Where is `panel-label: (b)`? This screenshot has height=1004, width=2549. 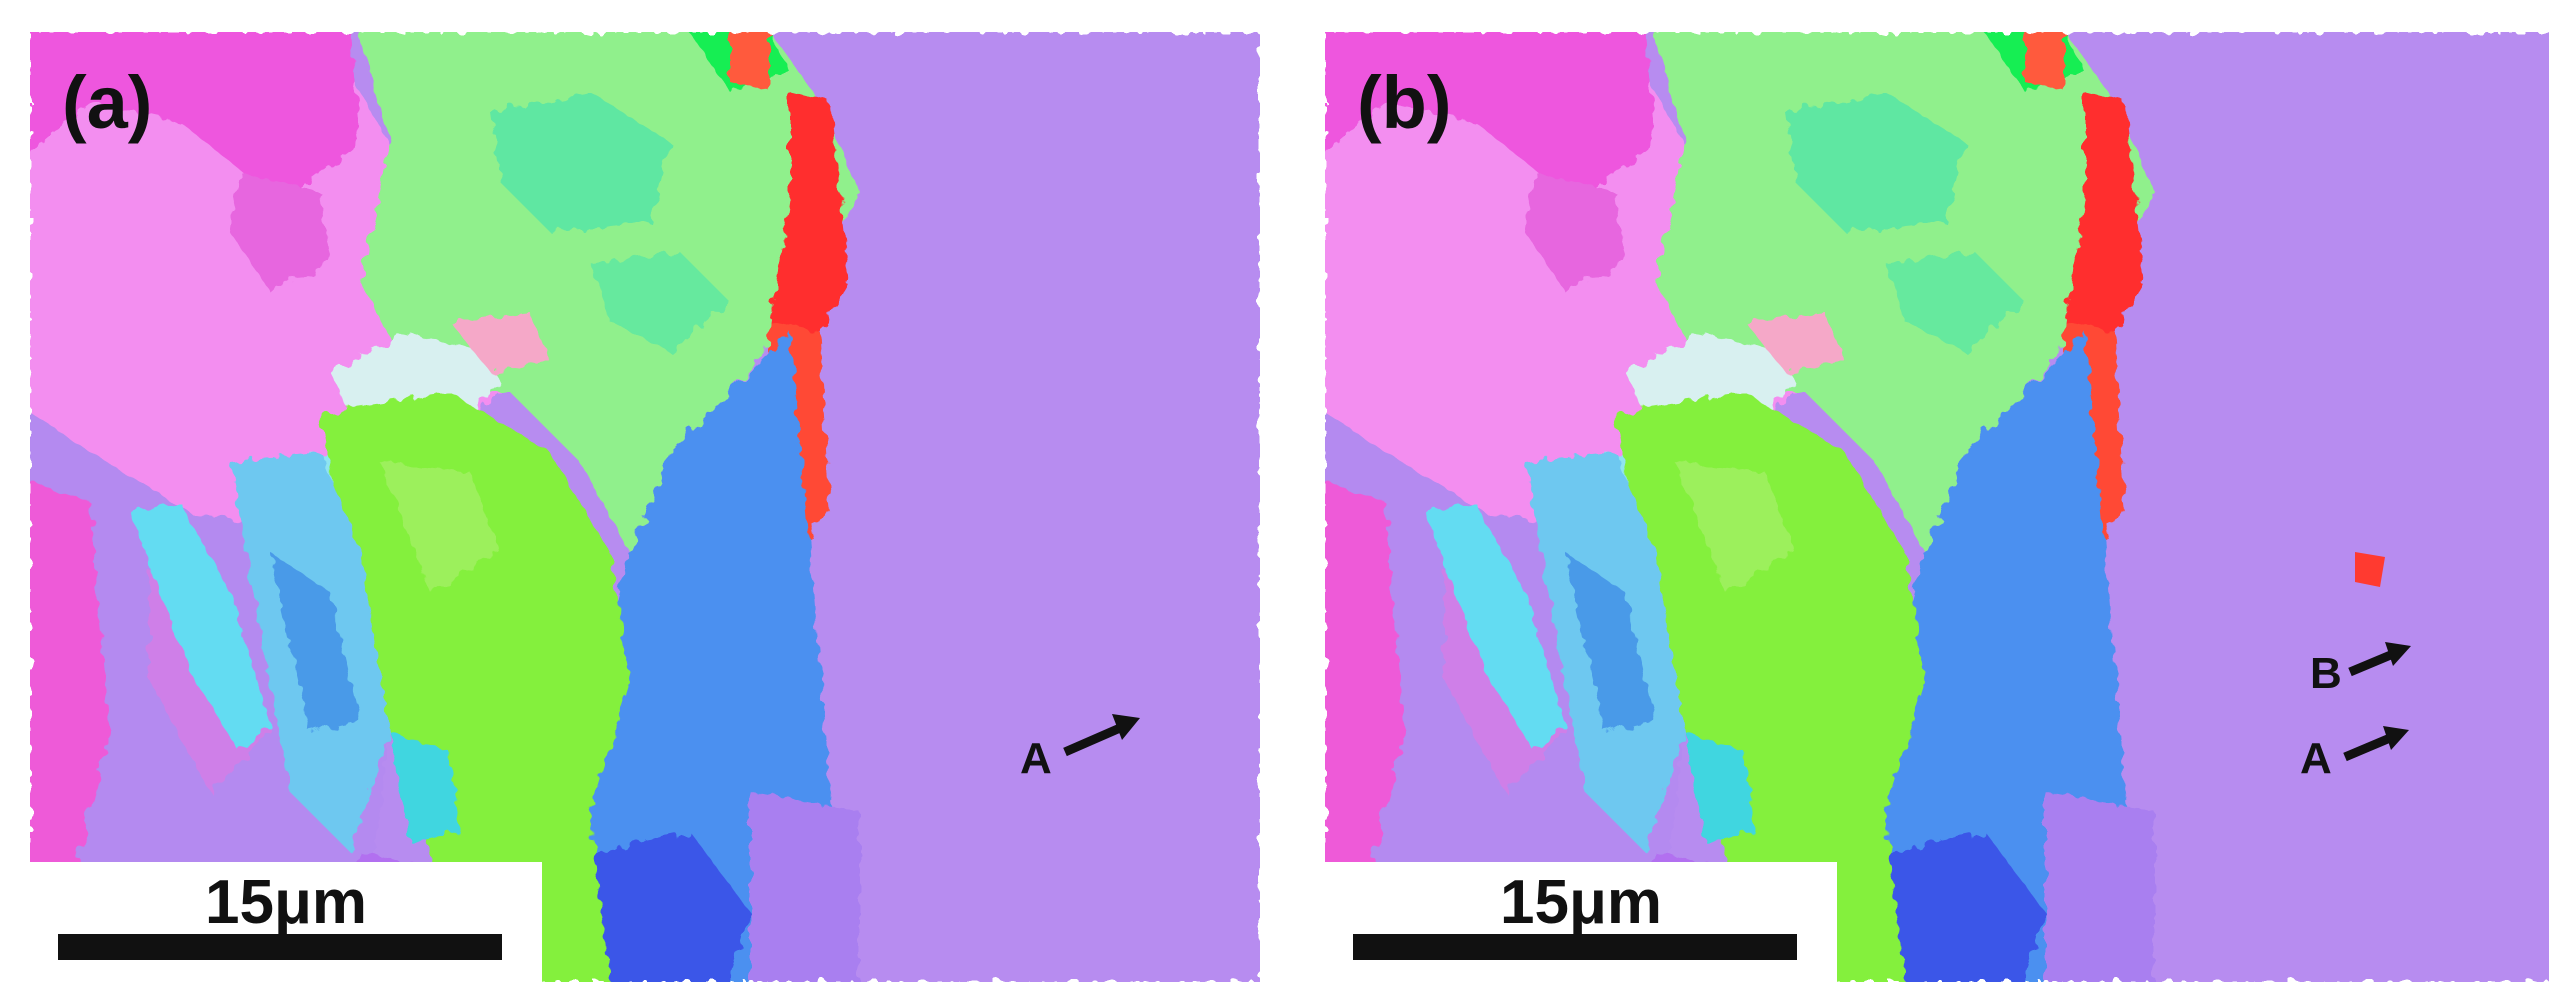
panel-label: (b) is located at coordinates (1404, 102).